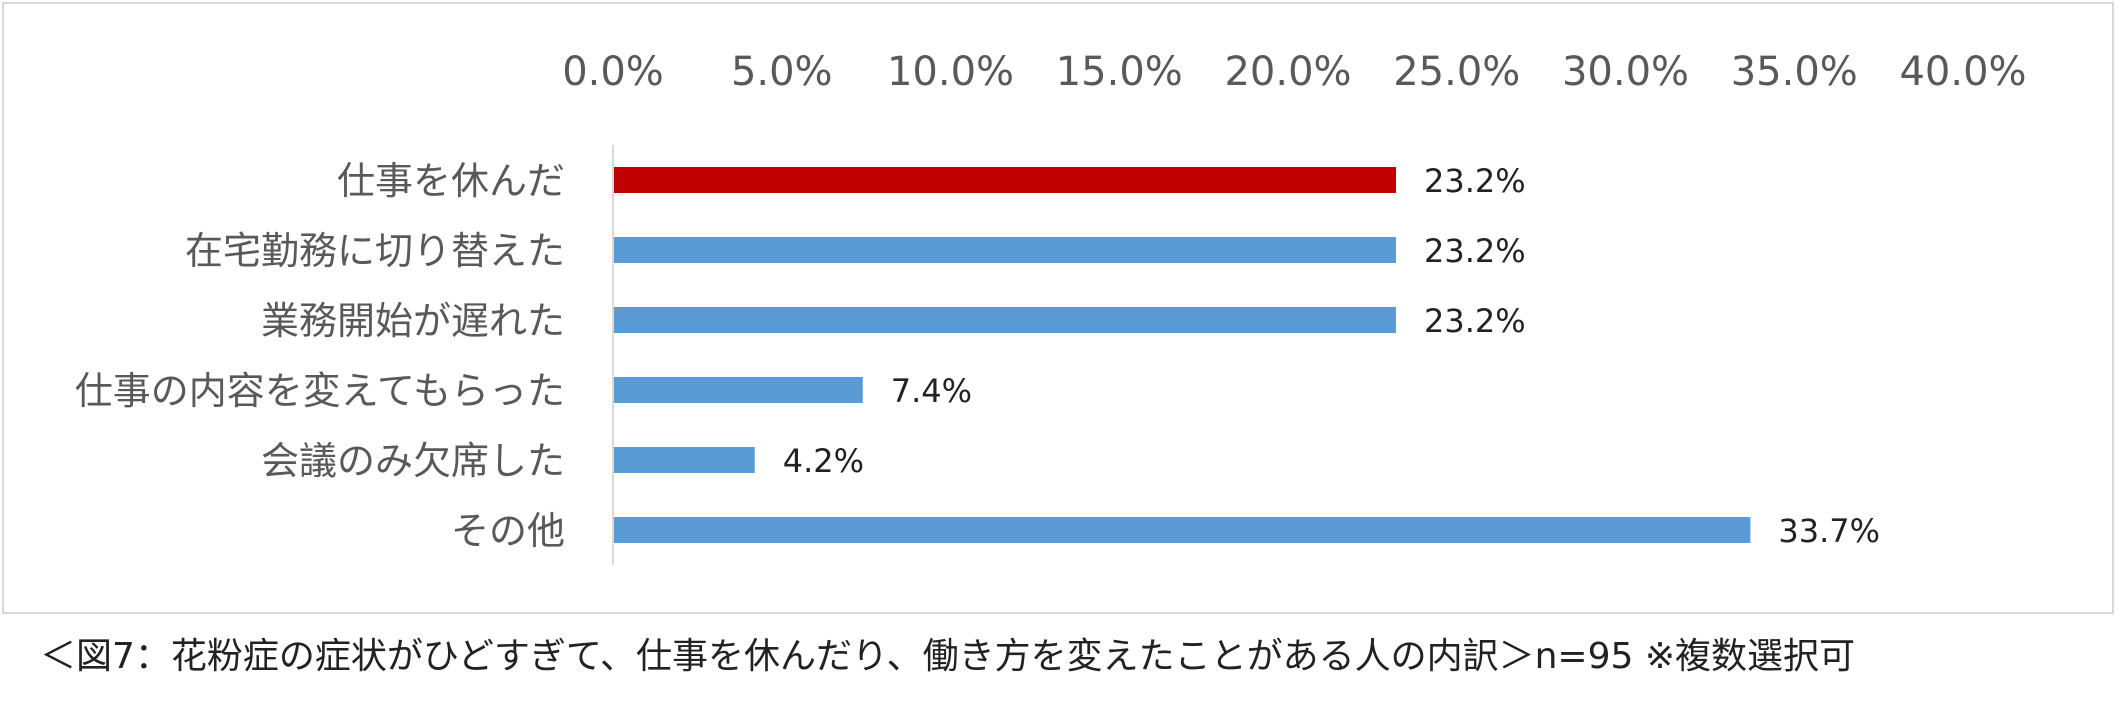 Image resolution: width=2120 pixels, height=713 pixels. Describe the element at coordinates (375, 251) in the screenshot. I see `category-label: 在宅勤務に切り替えた` at that location.